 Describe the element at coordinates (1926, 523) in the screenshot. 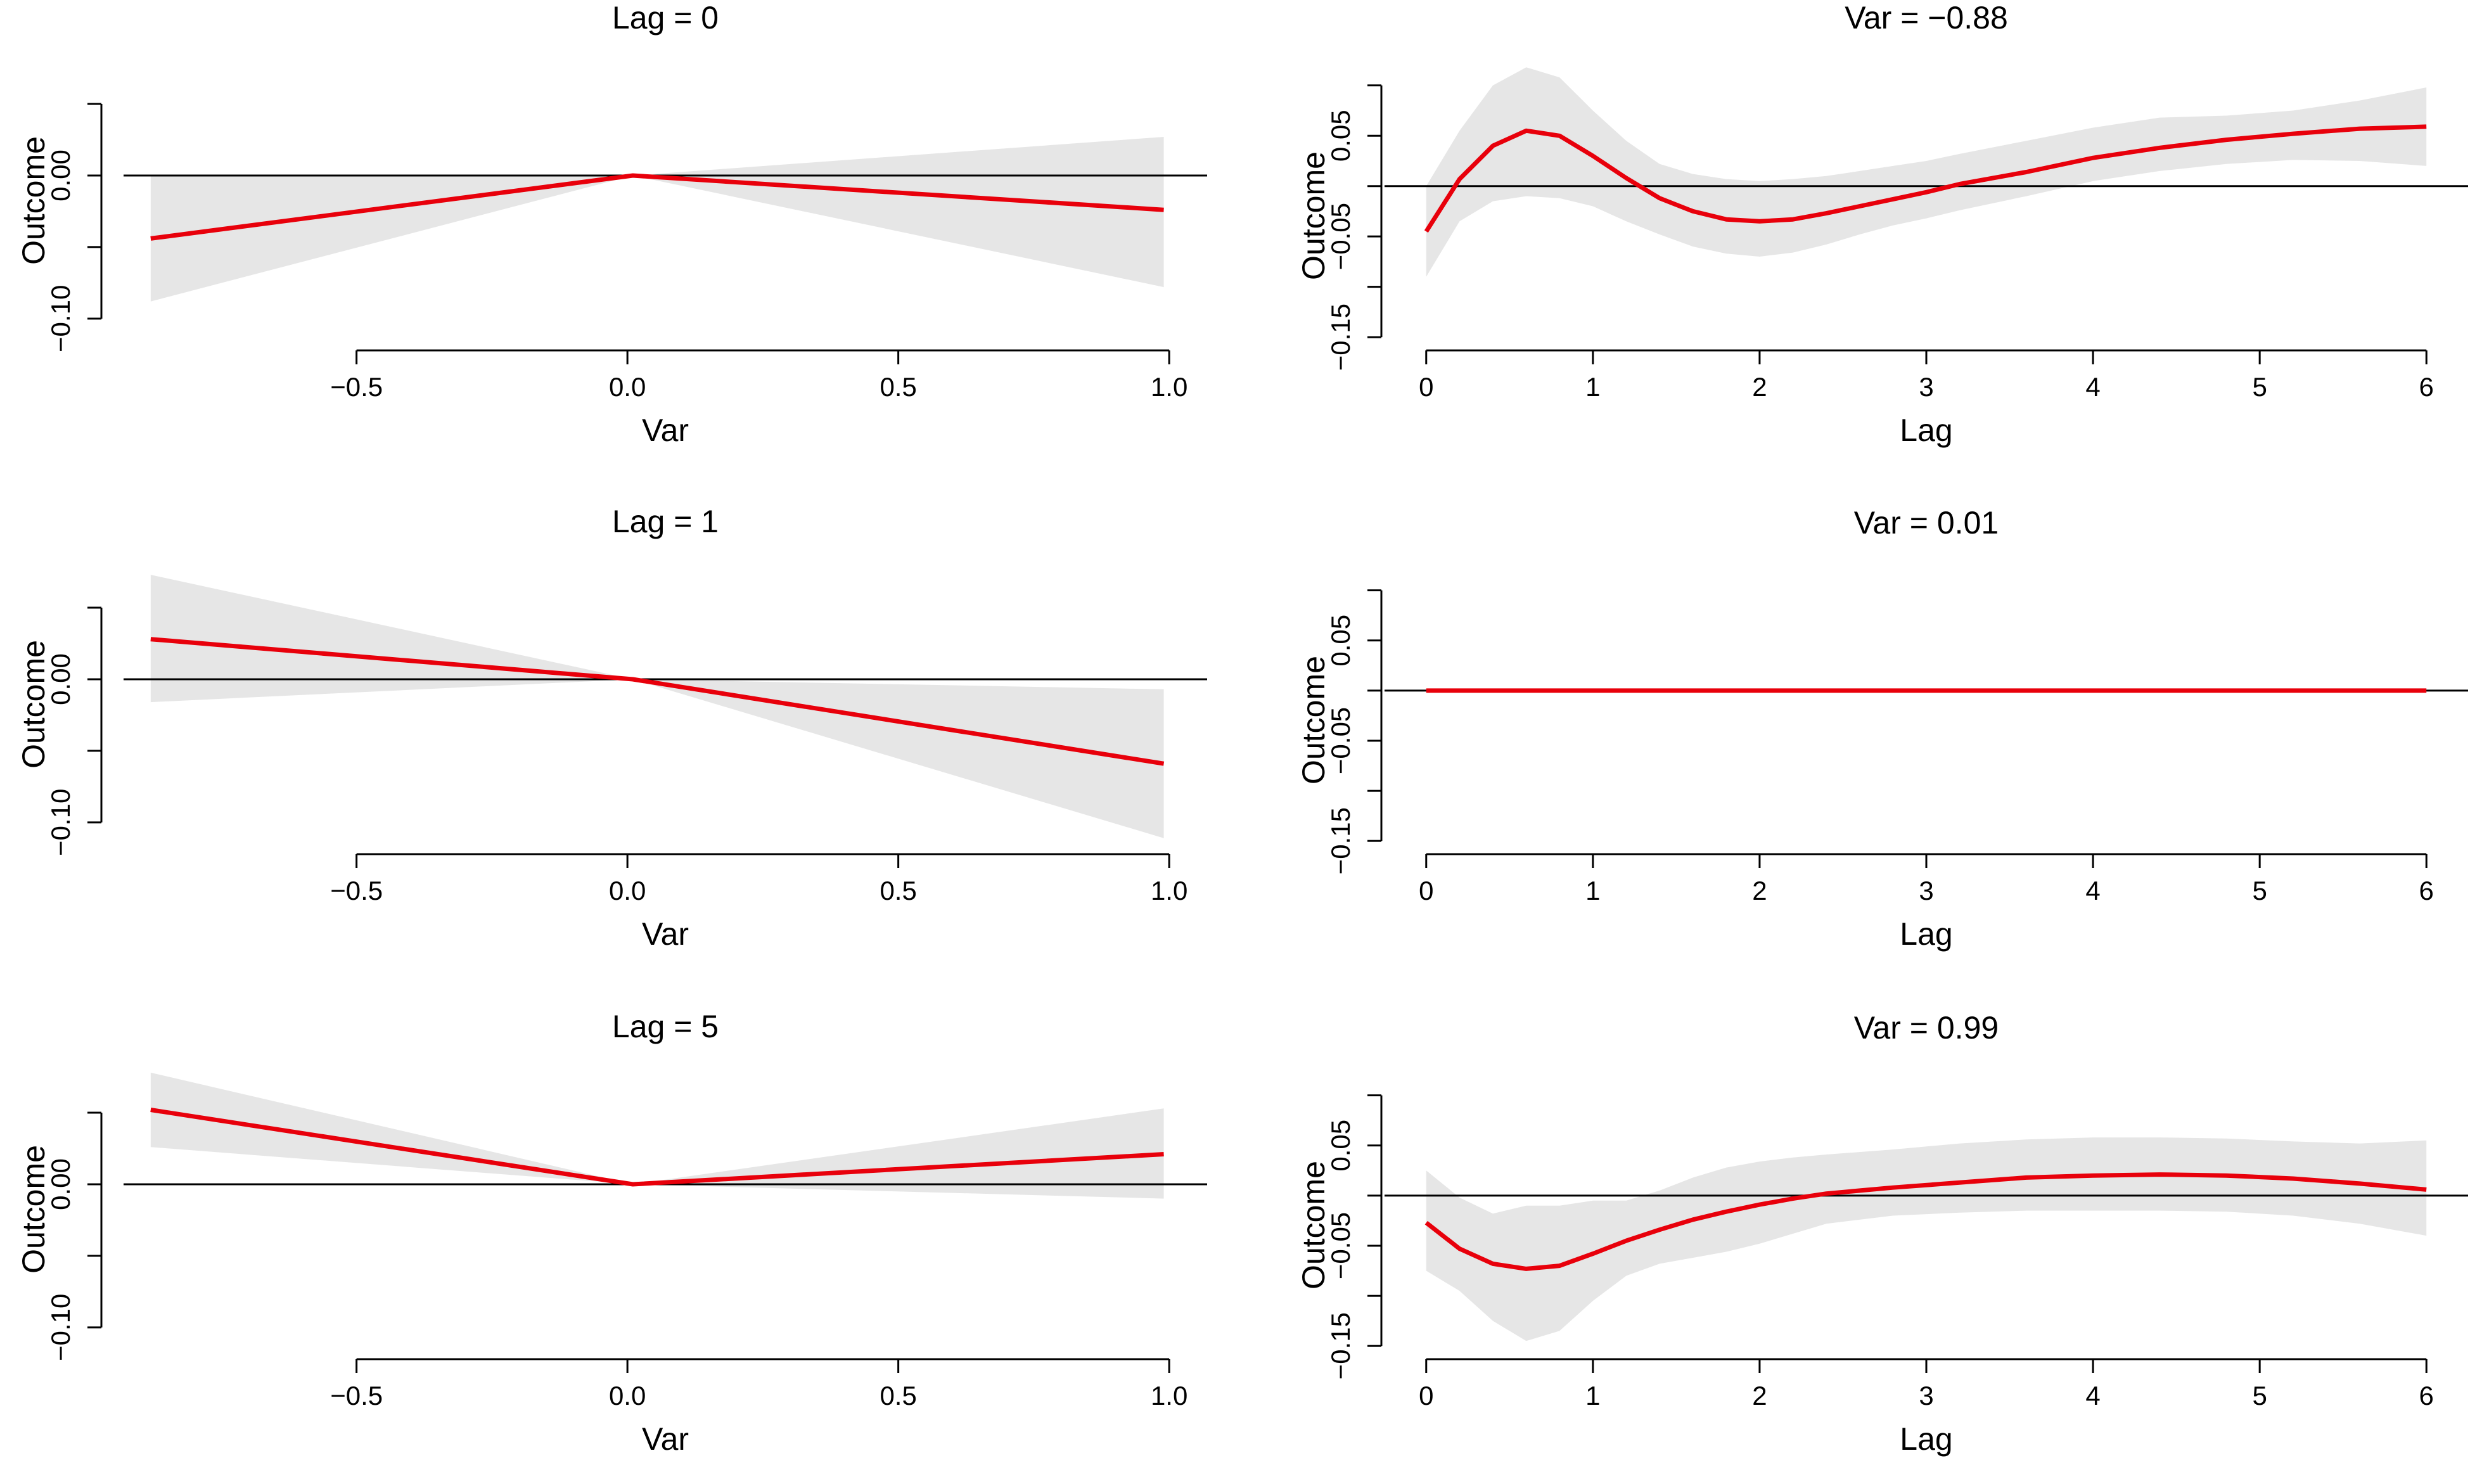

I see `panel-title: Var = 0.01` at that location.